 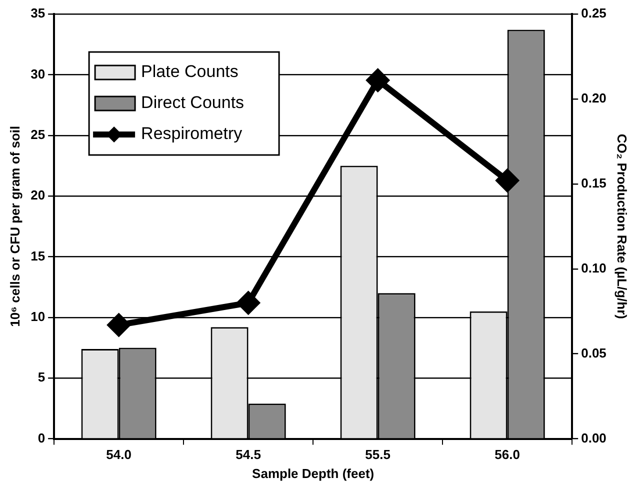 I want to click on legend-label: Plate Counts, so click(x=189, y=72).